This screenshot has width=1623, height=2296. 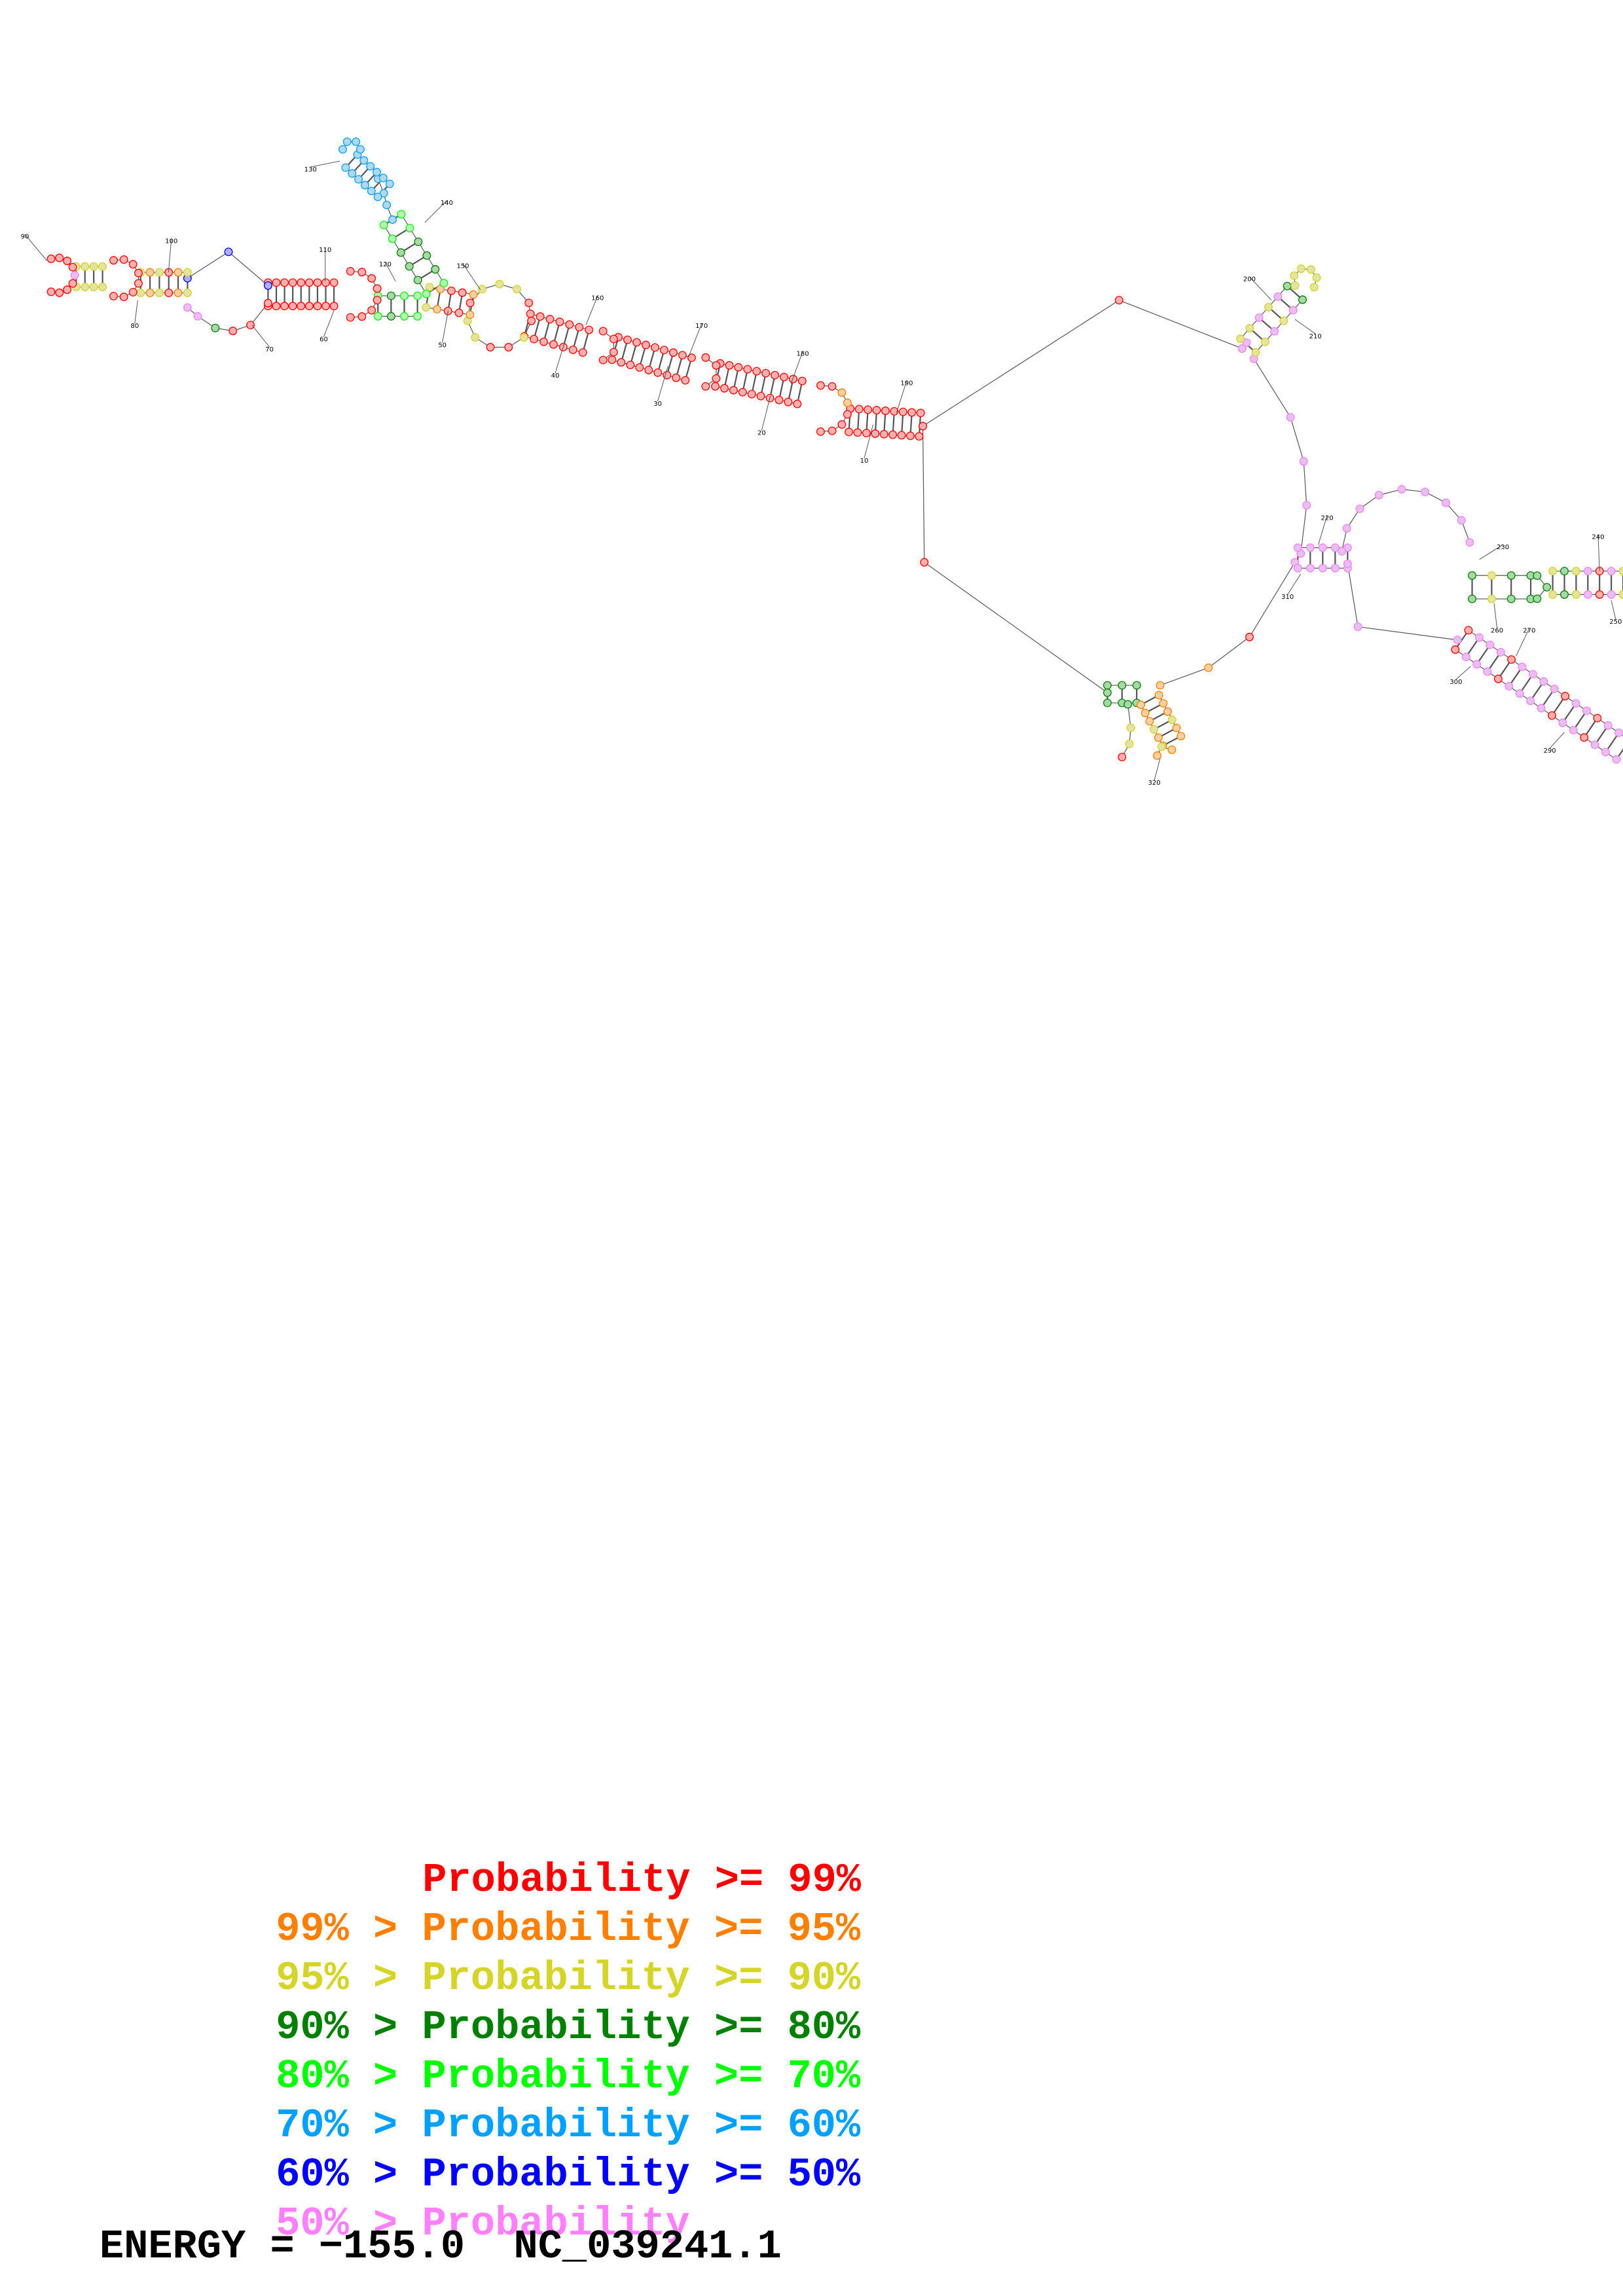 I want to click on position-label: 230, so click(x=1503, y=547).